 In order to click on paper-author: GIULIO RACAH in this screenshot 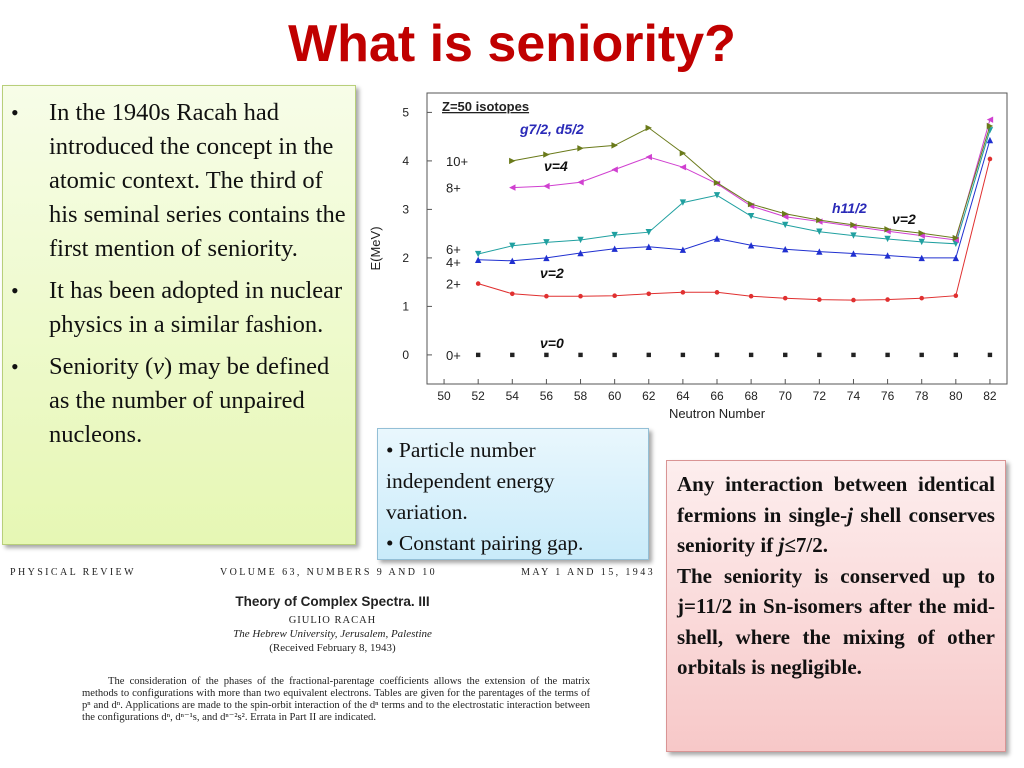, I will do `click(332, 620)`.